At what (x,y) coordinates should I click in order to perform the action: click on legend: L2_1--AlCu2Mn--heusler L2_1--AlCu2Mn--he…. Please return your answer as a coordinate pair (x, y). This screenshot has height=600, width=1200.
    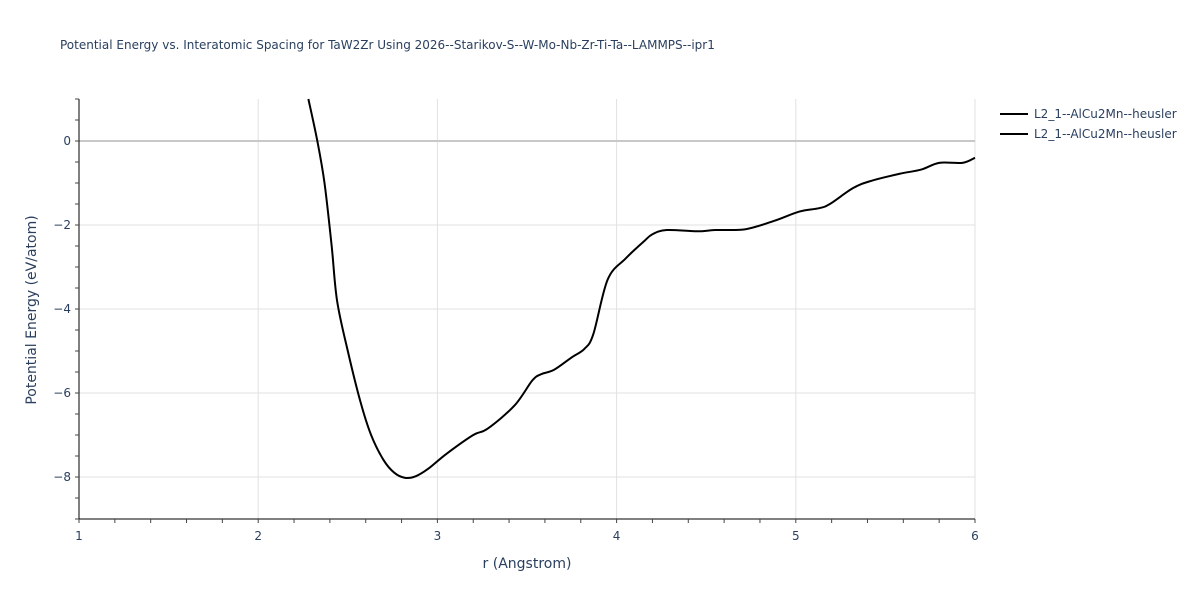
    Looking at the image, I should click on (1088, 124).